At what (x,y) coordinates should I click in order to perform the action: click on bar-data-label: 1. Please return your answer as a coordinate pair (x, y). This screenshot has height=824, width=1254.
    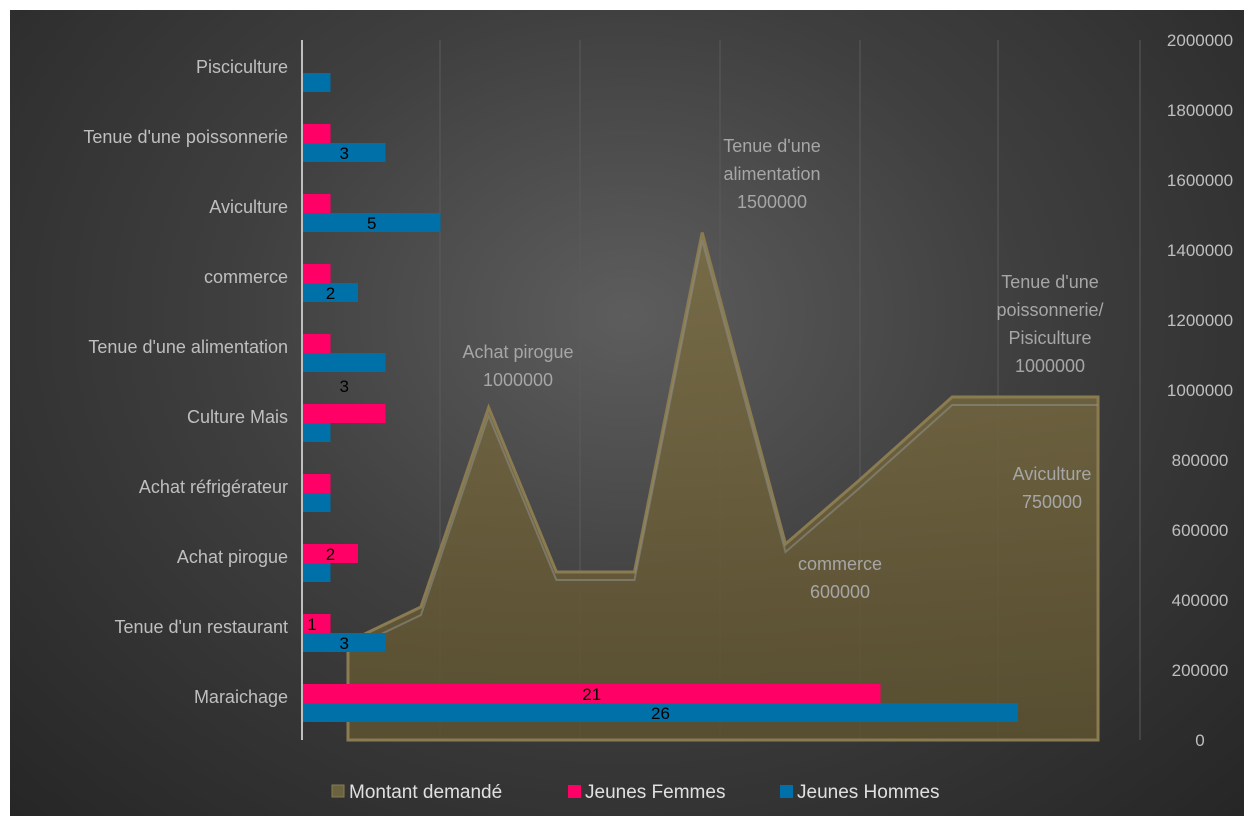
    Looking at the image, I should click on (311, 624).